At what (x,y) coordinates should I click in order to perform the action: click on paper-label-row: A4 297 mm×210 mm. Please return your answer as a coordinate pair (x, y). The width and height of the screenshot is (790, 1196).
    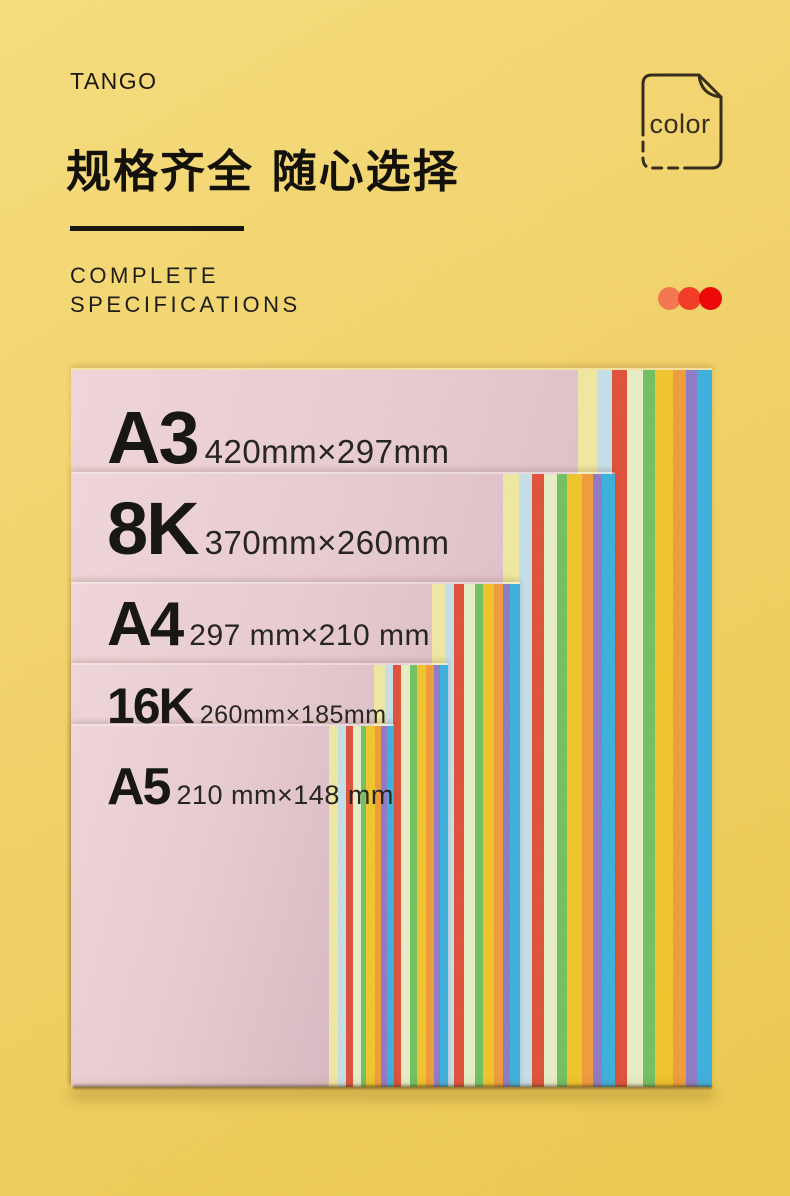
    Looking at the image, I should click on (268, 625).